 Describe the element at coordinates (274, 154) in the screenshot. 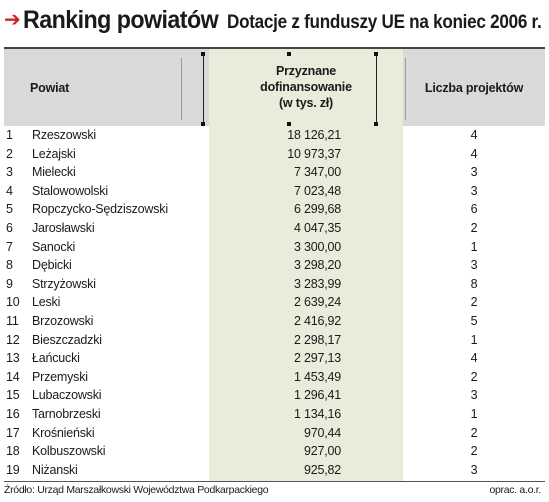

I see `table-row: 2 Leżajski 10 973,37 4` at that location.